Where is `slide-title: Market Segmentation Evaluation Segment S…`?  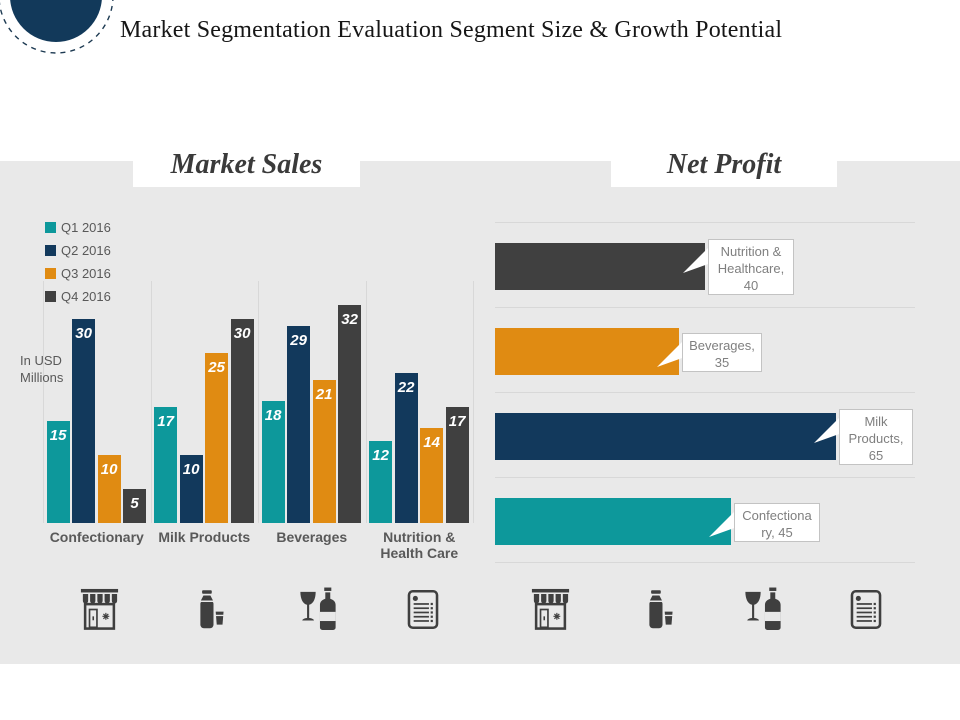 slide-title: Market Segmentation Evaluation Segment S… is located at coordinates (451, 30).